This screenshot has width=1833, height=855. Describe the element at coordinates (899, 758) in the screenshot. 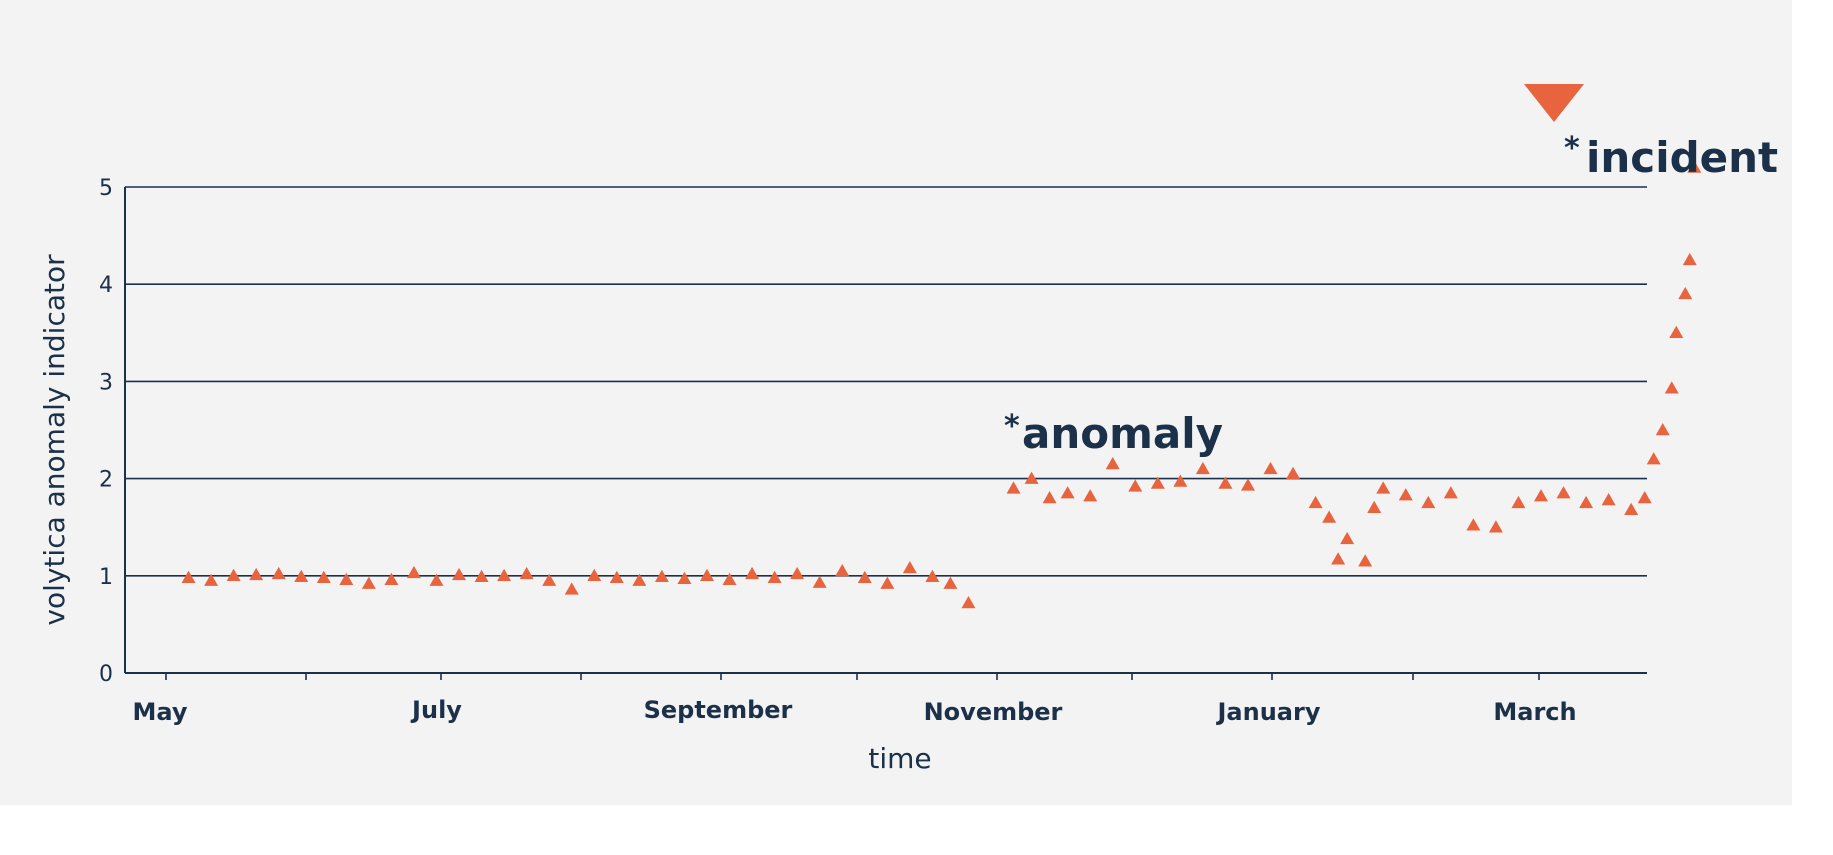

I see `x-axis-title: time` at that location.